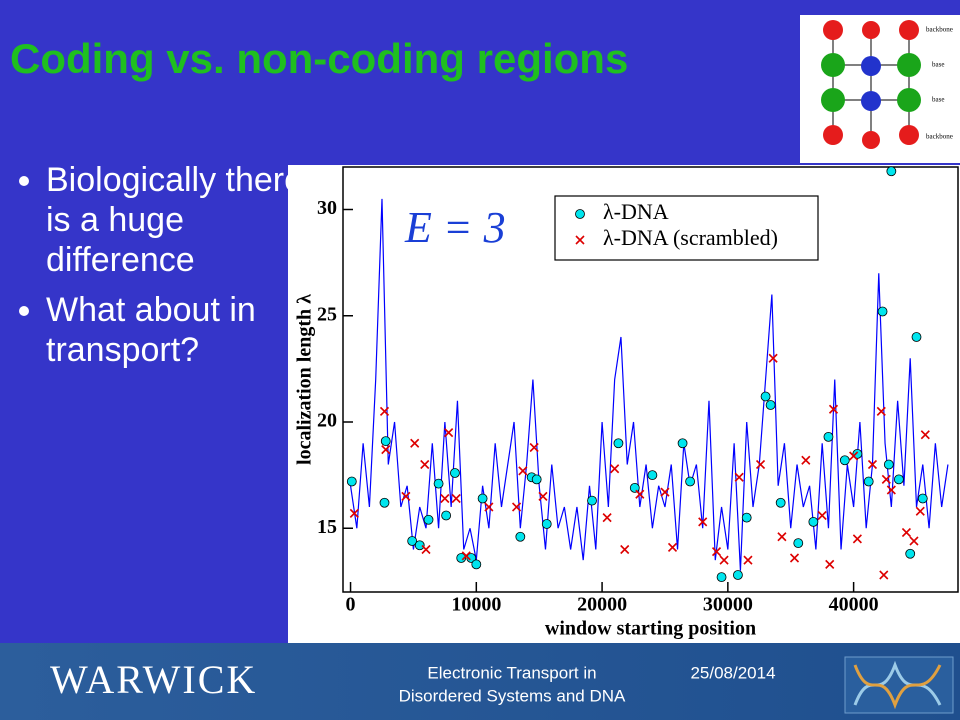 The image size is (960, 720). Describe the element at coordinates (327, 314) in the screenshot. I see `y-tick-label: 25` at that location.